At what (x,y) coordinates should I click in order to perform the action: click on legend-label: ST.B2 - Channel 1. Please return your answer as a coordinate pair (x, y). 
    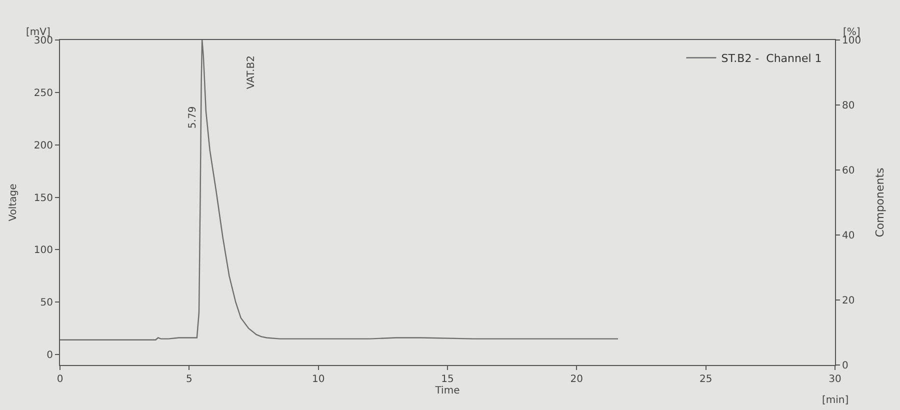
    Looking at the image, I should click on (771, 59).